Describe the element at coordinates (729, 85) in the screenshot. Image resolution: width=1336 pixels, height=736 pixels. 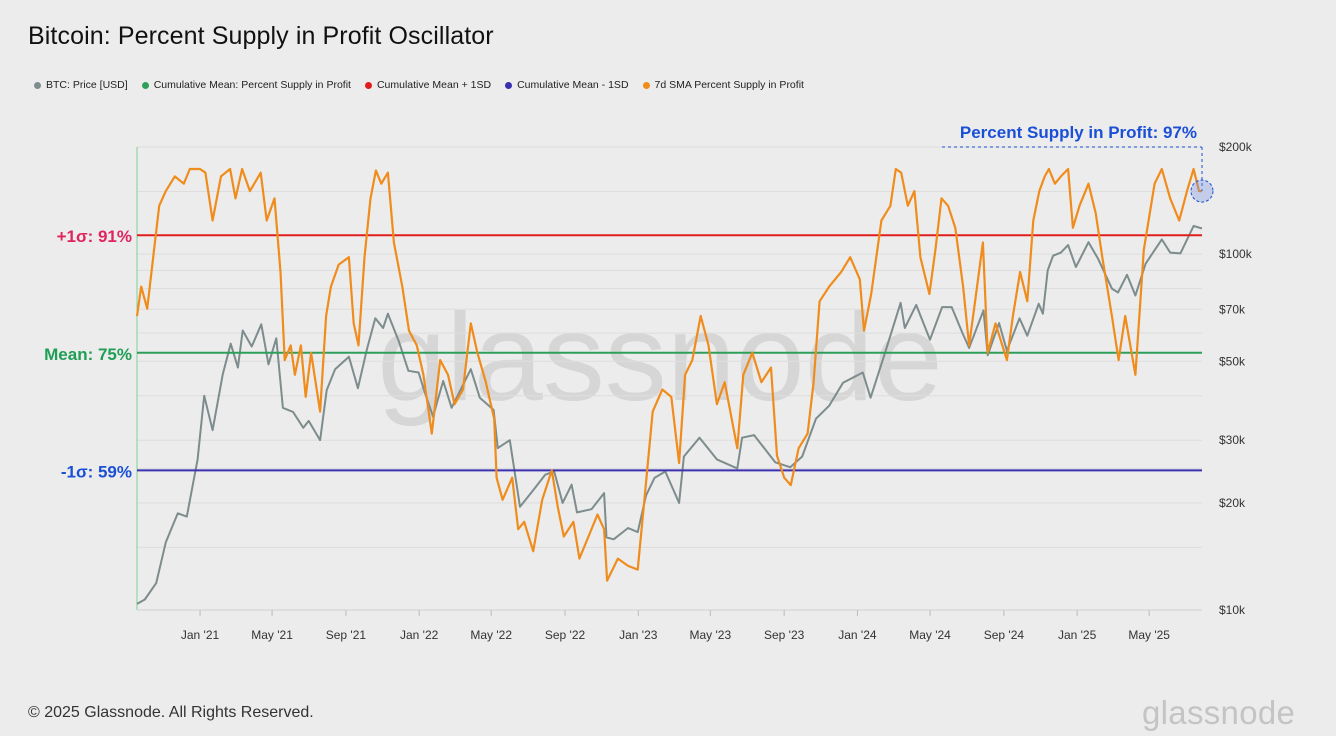
I see `legend-label: 7d SMA Percent Supply in Profit` at that location.